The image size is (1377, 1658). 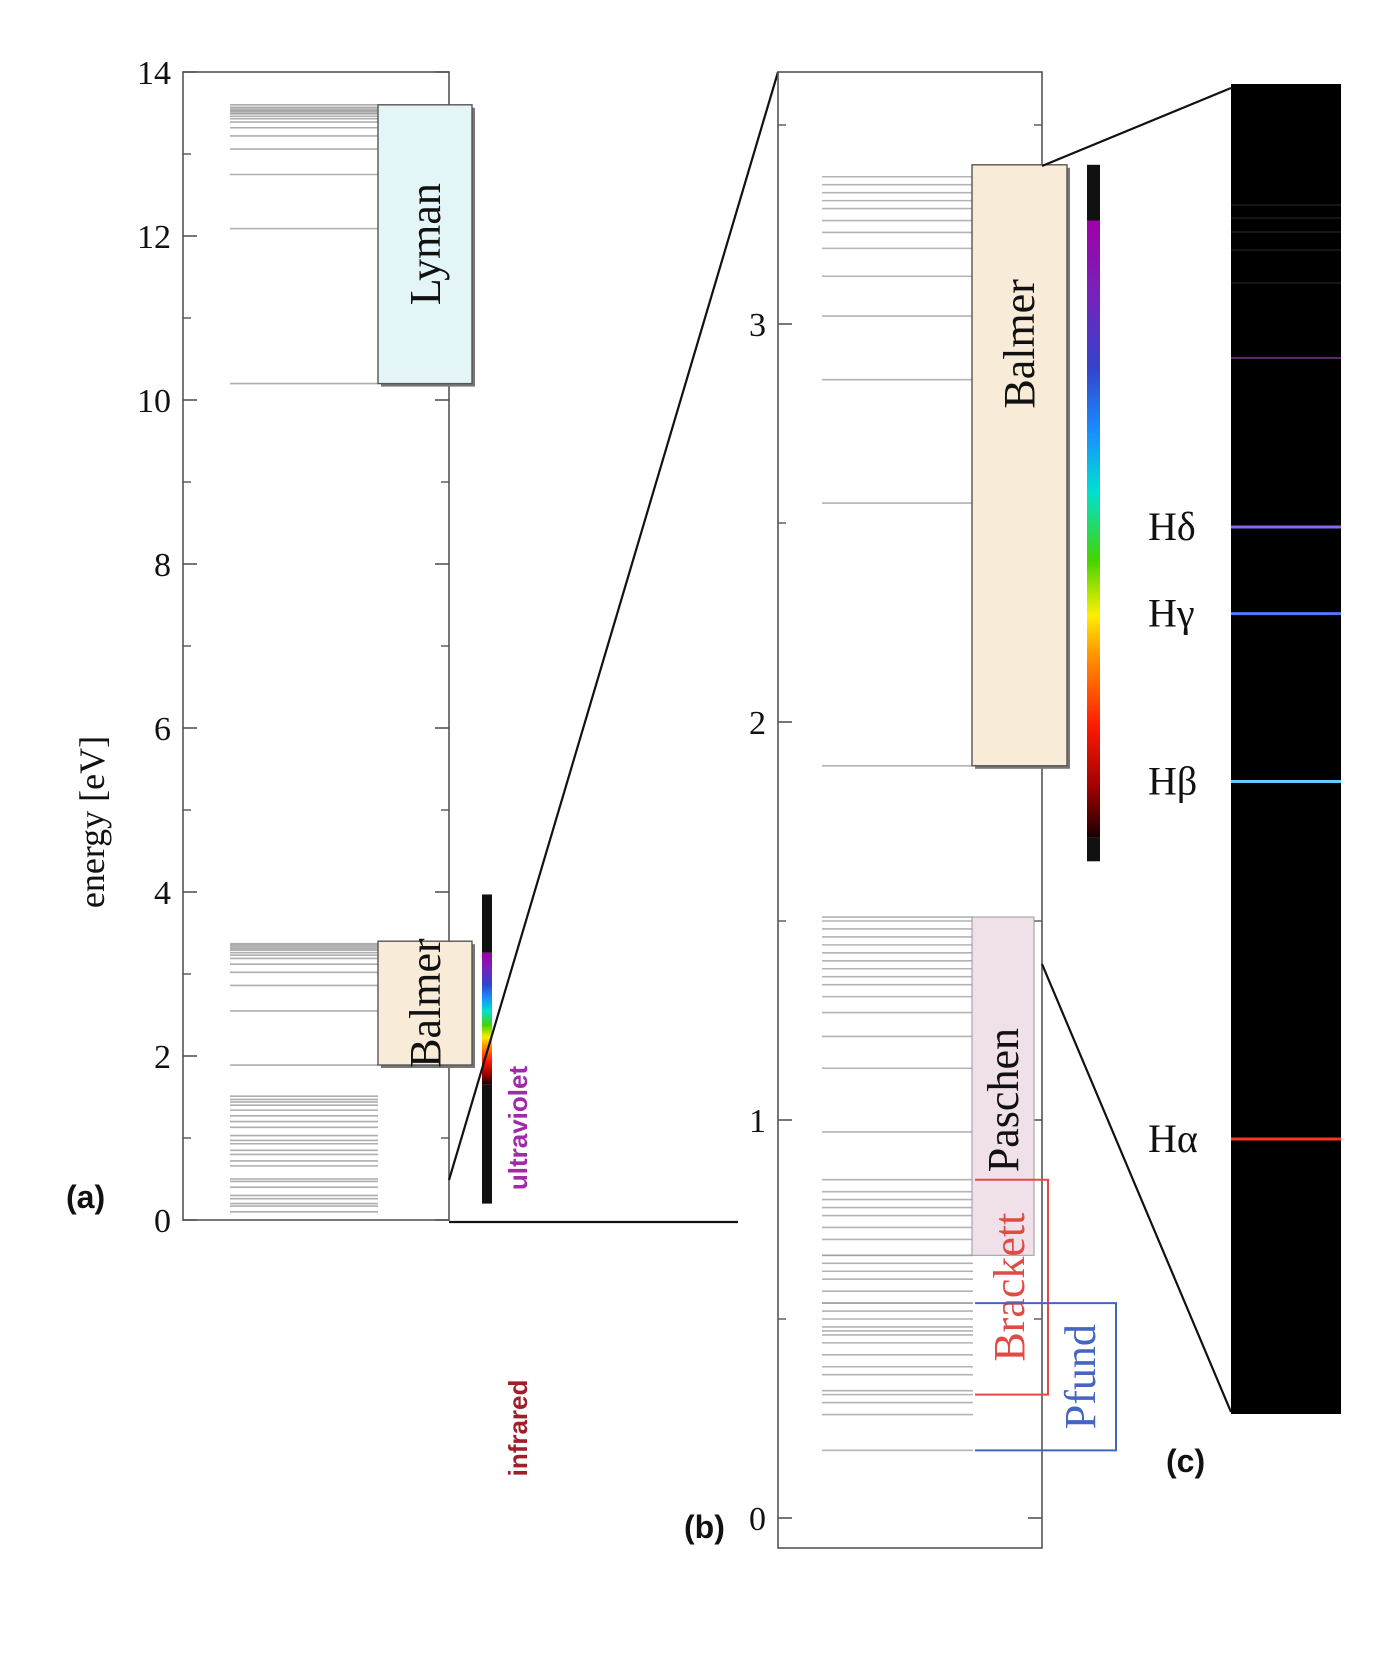 I want to click on panel-a-label: (a), so click(x=85, y=1197).